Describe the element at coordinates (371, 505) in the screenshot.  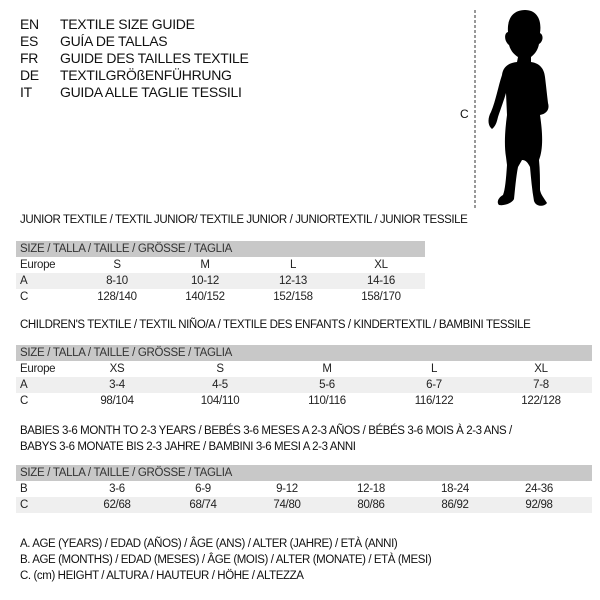
I see `cell: 80/86` at that location.